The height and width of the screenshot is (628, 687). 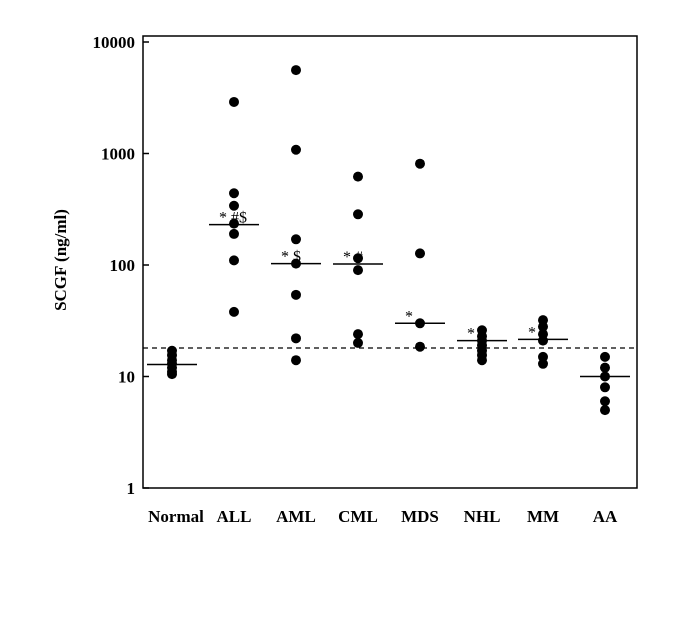 I want to click on x-category-label: MDS, so click(x=420, y=516).